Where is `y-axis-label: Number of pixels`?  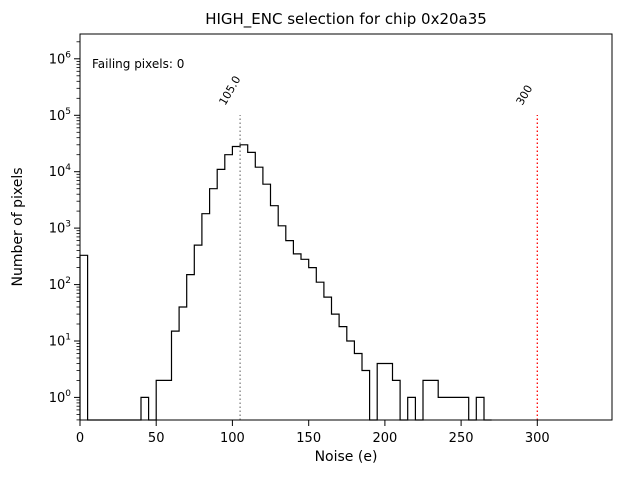
y-axis-label: Number of pixels is located at coordinates (18, 226).